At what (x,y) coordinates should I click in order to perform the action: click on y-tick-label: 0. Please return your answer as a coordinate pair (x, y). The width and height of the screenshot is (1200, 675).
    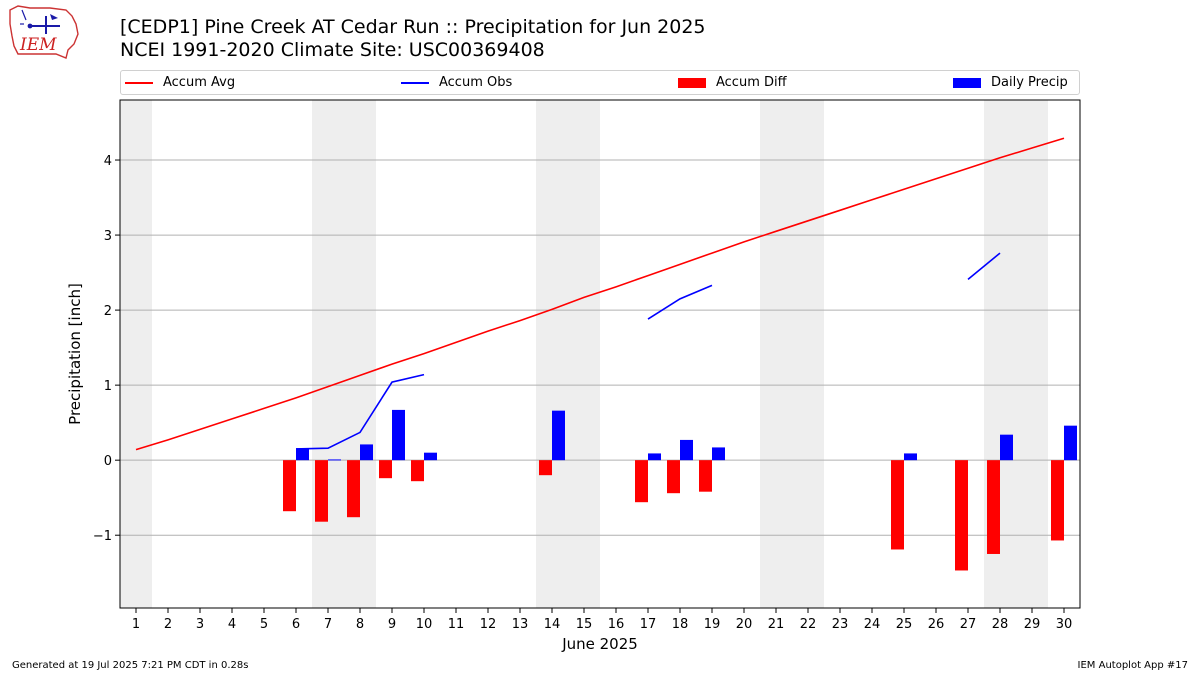
    Looking at the image, I should click on (108, 461).